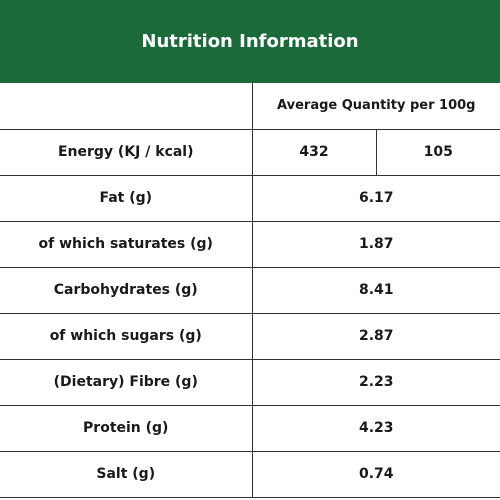 This screenshot has width=500, height=500. I want to click on row-value: 0.74, so click(375, 474).